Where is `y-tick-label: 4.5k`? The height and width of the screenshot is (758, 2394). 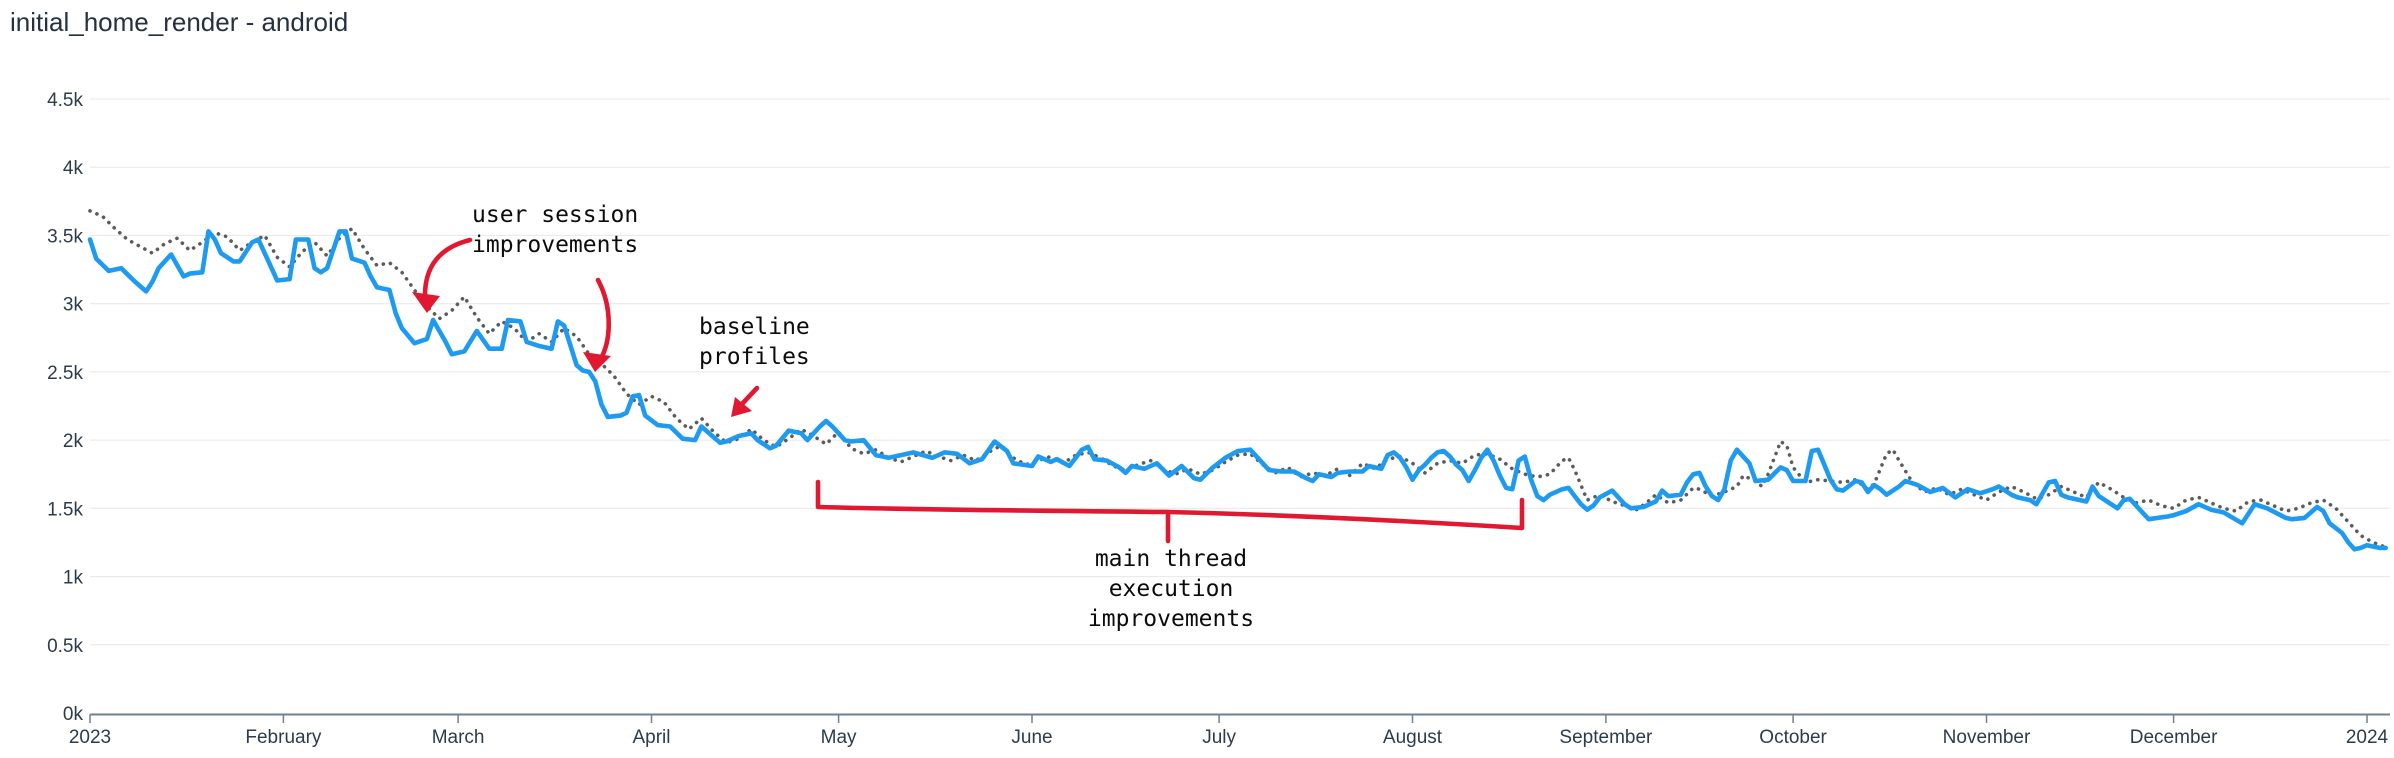
y-tick-label: 4.5k is located at coordinates (65, 100).